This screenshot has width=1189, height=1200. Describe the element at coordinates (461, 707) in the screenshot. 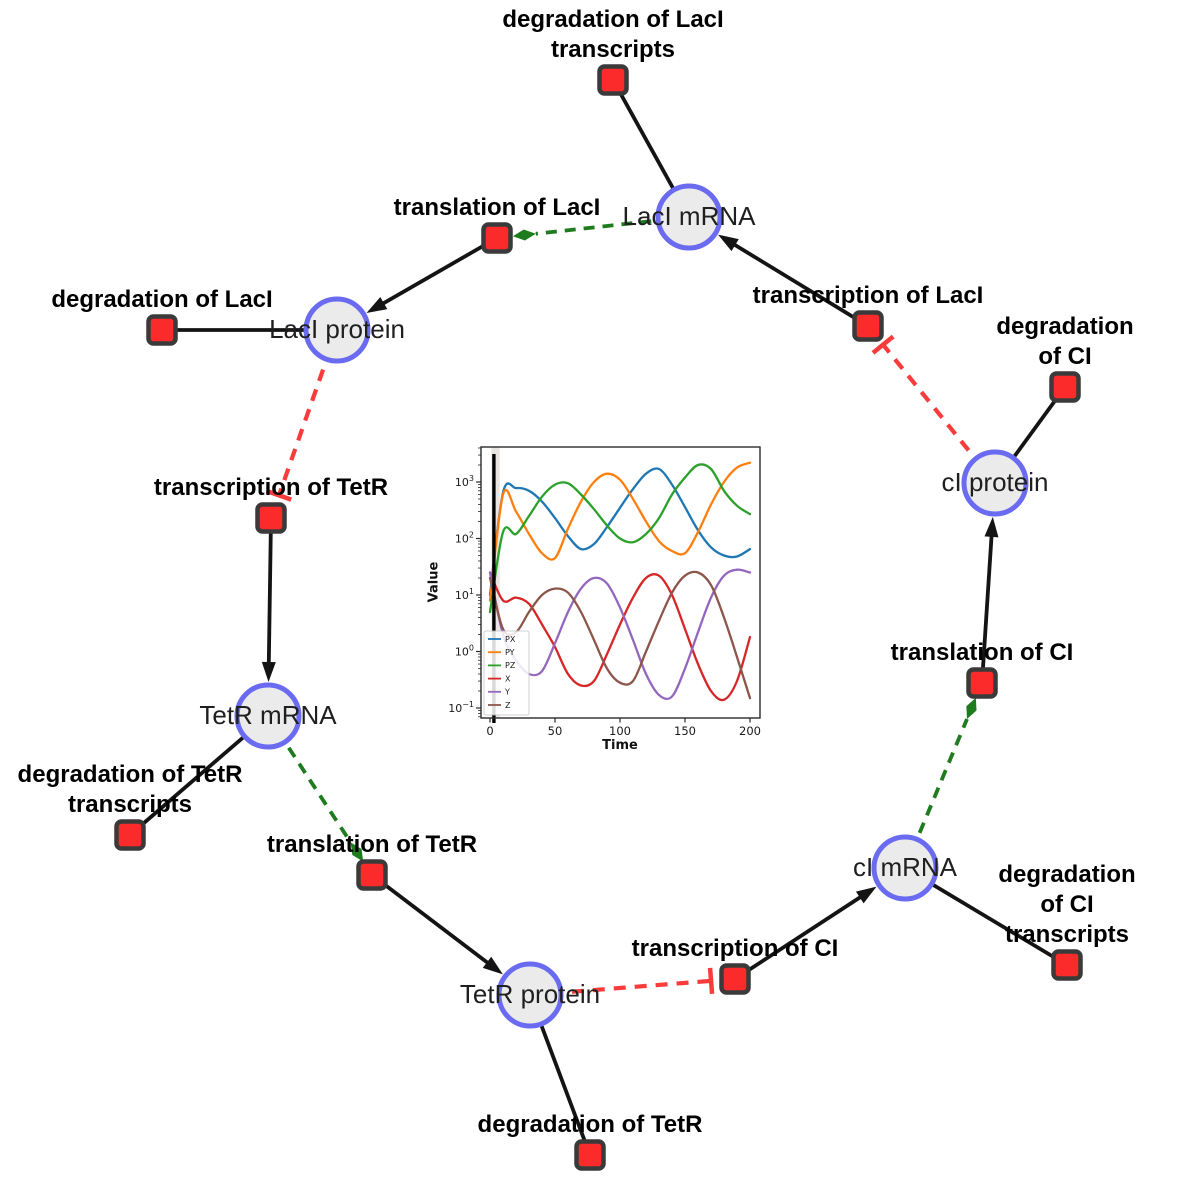

I see `y-tick-label: 10⁻¹` at that location.